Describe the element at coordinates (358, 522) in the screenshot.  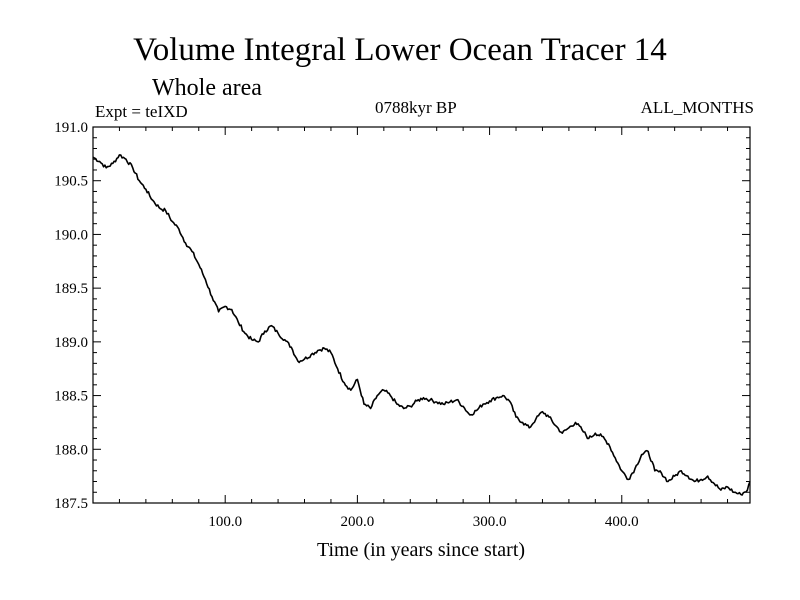
I see `x-tick-label: 200.0` at that location.